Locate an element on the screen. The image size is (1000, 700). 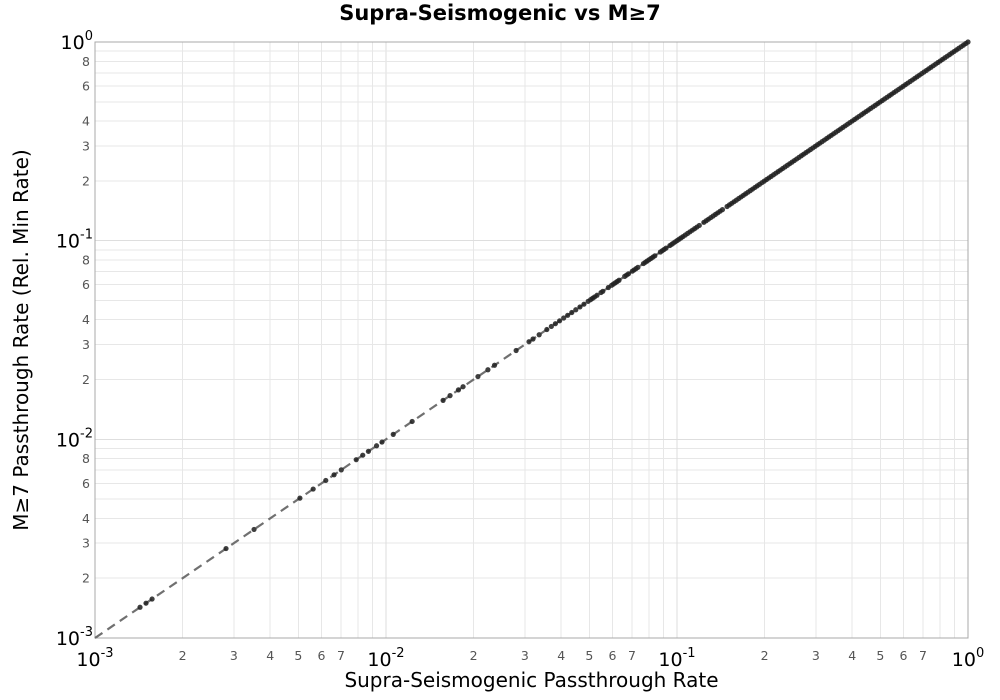
chart-title: Supra-Seismogenic vs M≥7 is located at coordinates (500, 13).